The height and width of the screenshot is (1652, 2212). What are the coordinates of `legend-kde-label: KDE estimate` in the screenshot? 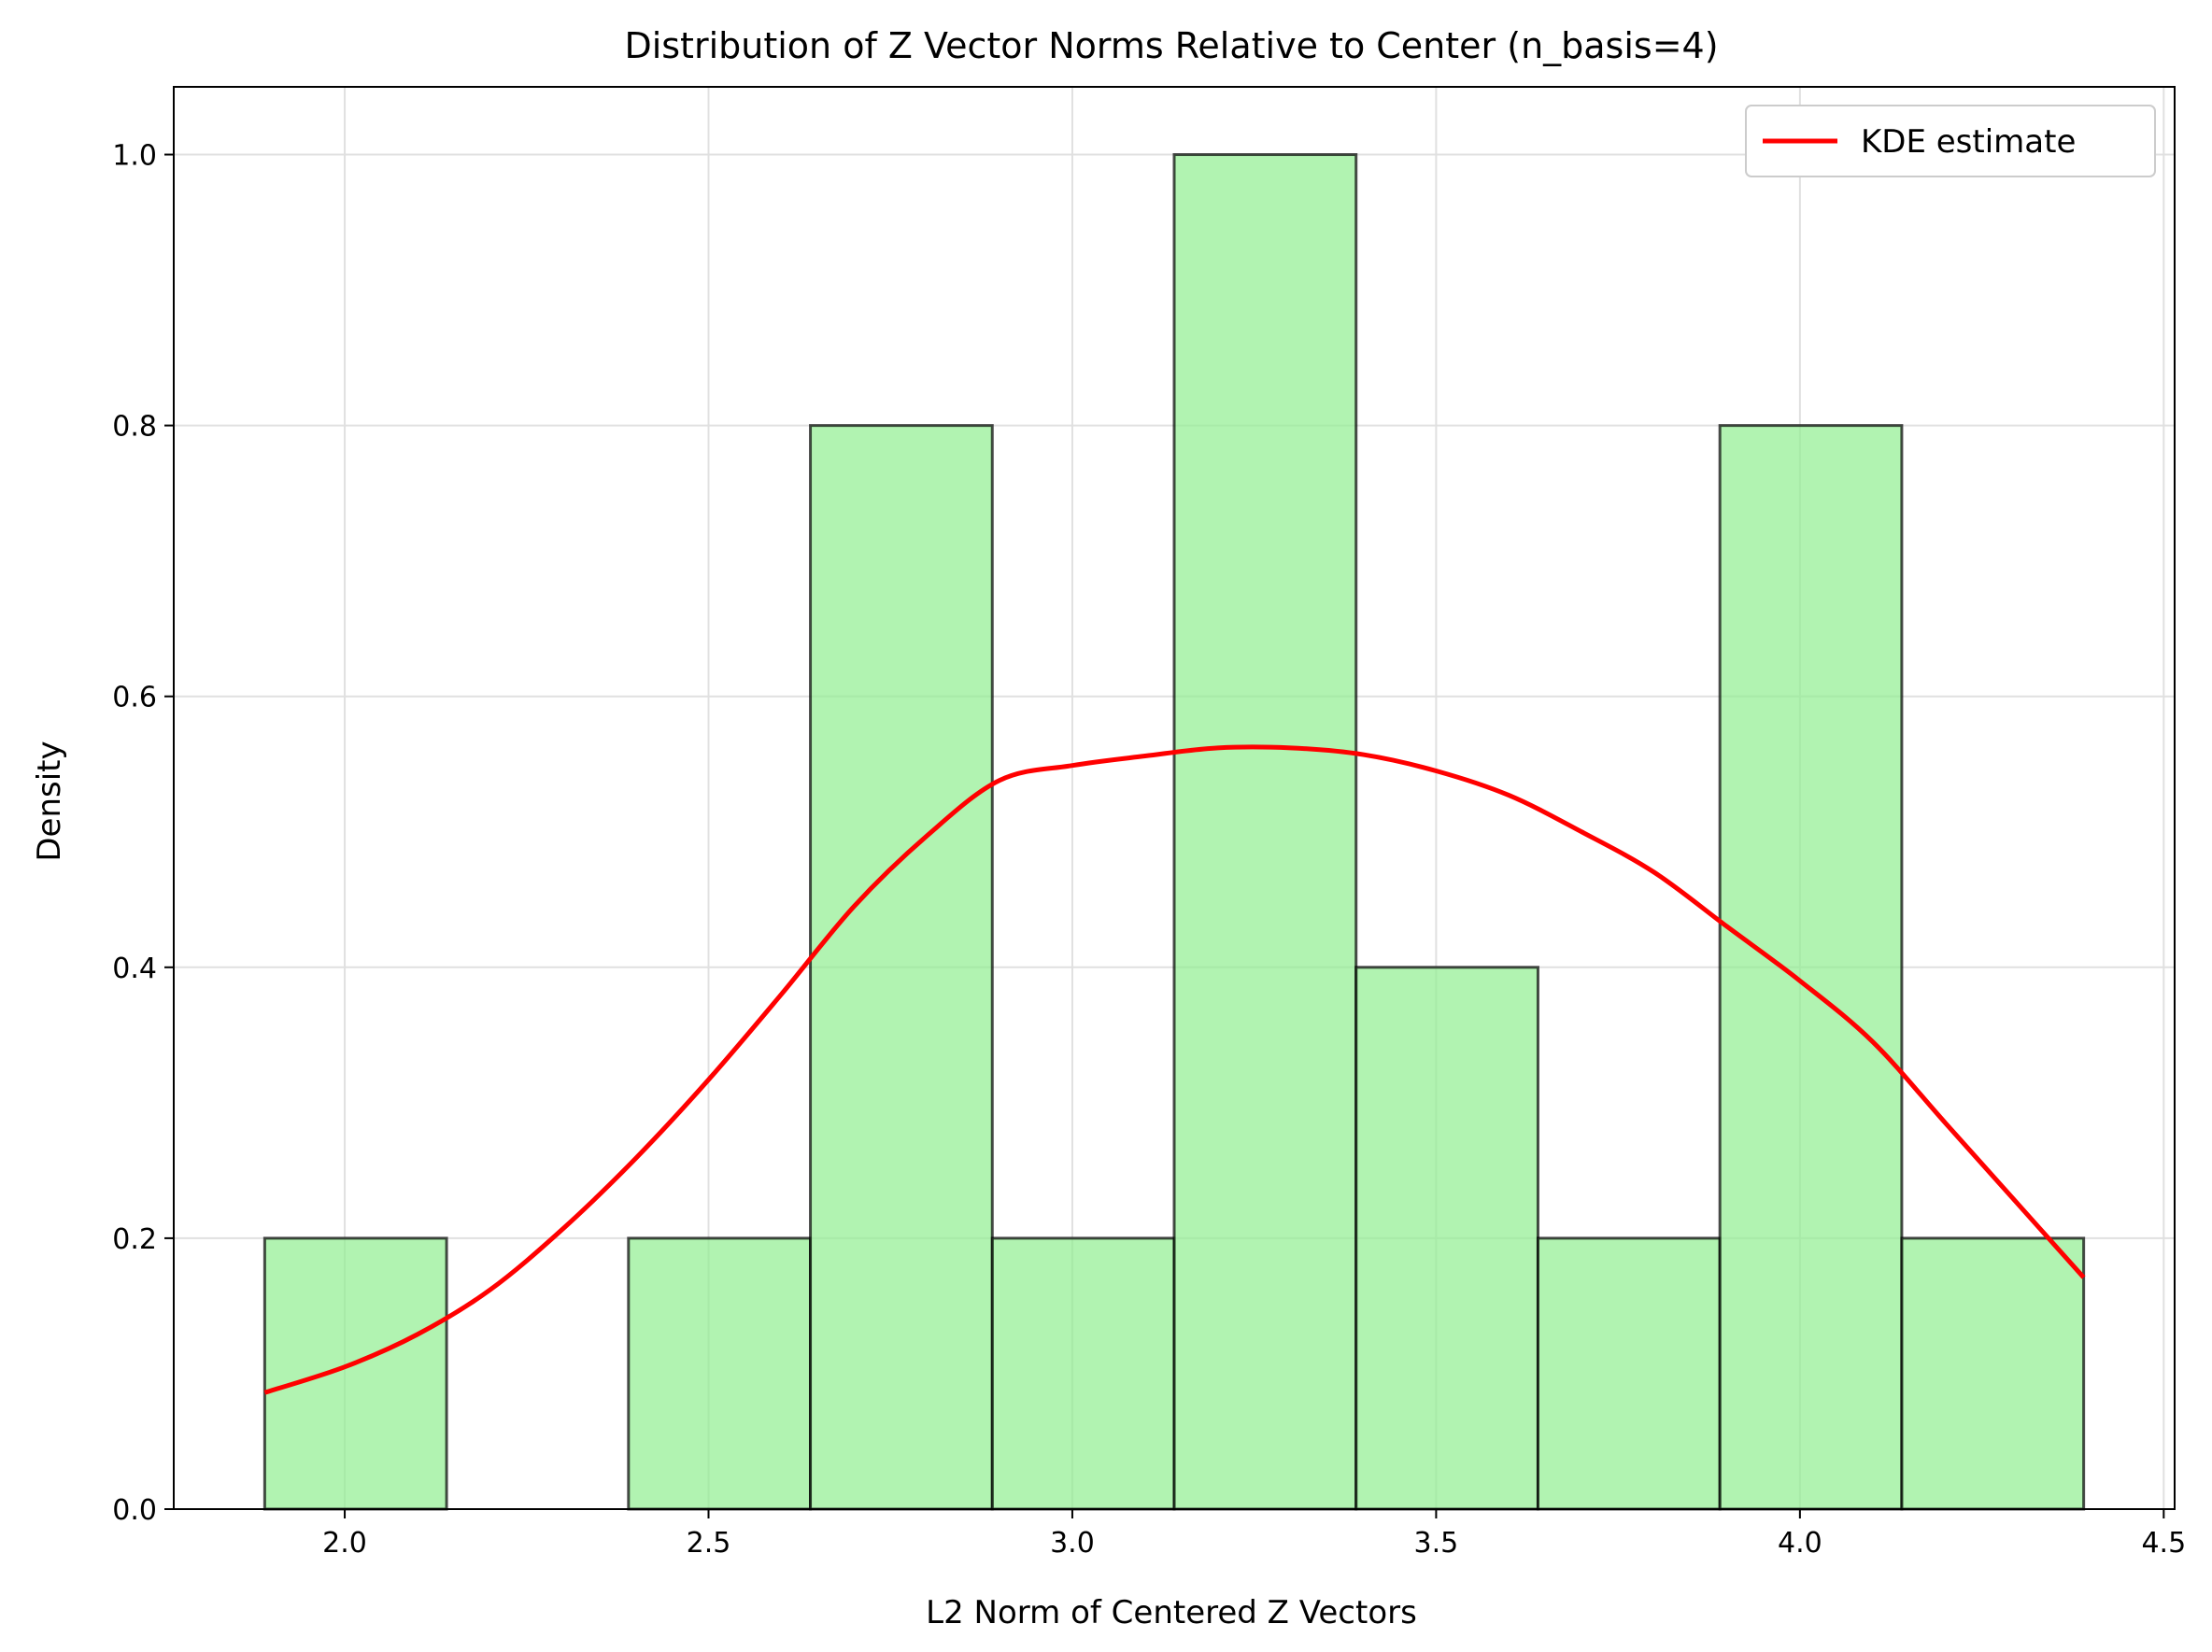 It's located at (1969, 142).